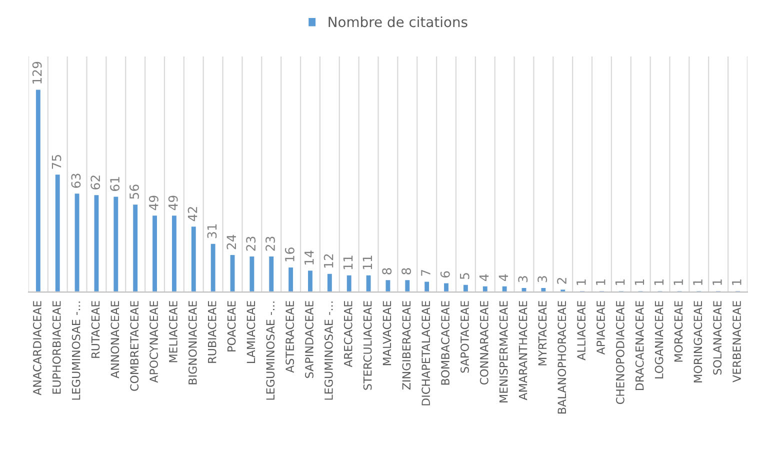  What do you see at coordinates (406, 345) in the screenshot?
I see `x-tick-label: ZINGIBERACEAE` at bounding box center [406, 345].